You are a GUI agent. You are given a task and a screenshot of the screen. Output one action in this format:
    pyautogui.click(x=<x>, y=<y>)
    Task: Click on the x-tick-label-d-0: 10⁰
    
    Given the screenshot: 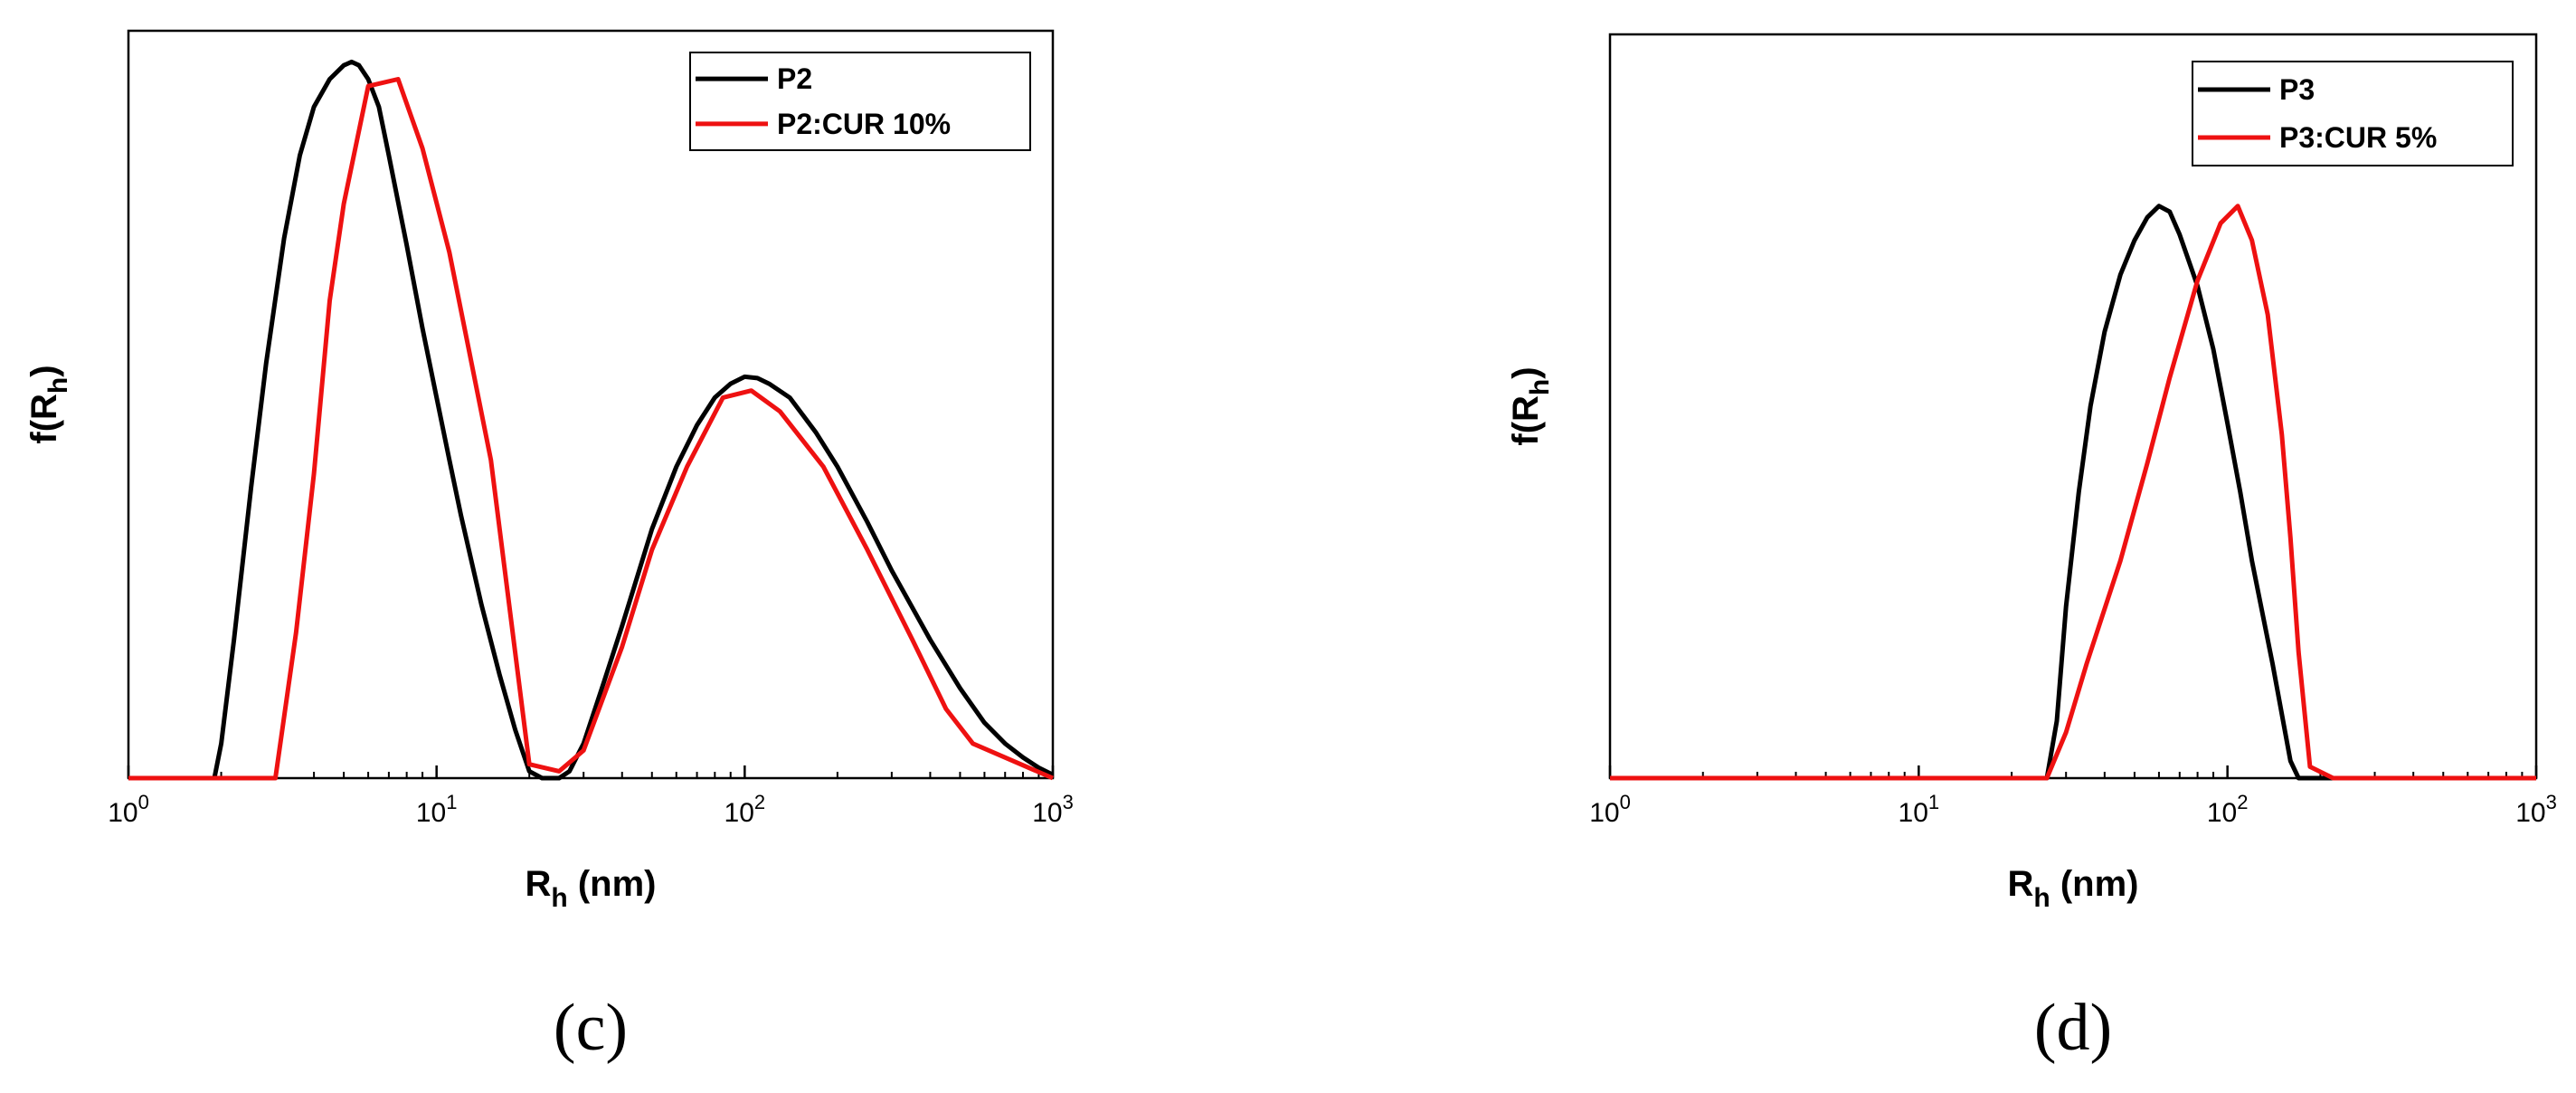 What is the action you would take?
    pyautogui.click(x=1610, y=810)
    